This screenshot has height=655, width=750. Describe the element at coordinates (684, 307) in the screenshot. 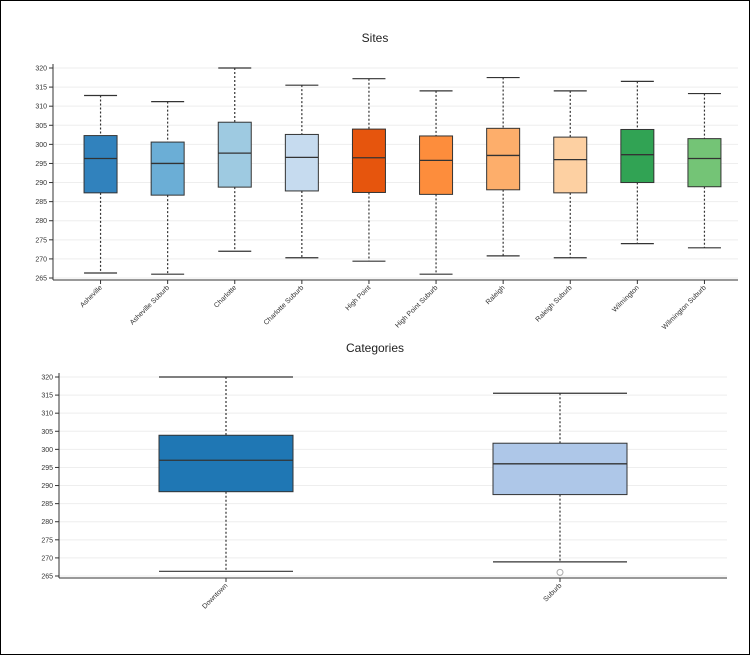

I see `x-tick-label: Wilmington Suburb` at that location.